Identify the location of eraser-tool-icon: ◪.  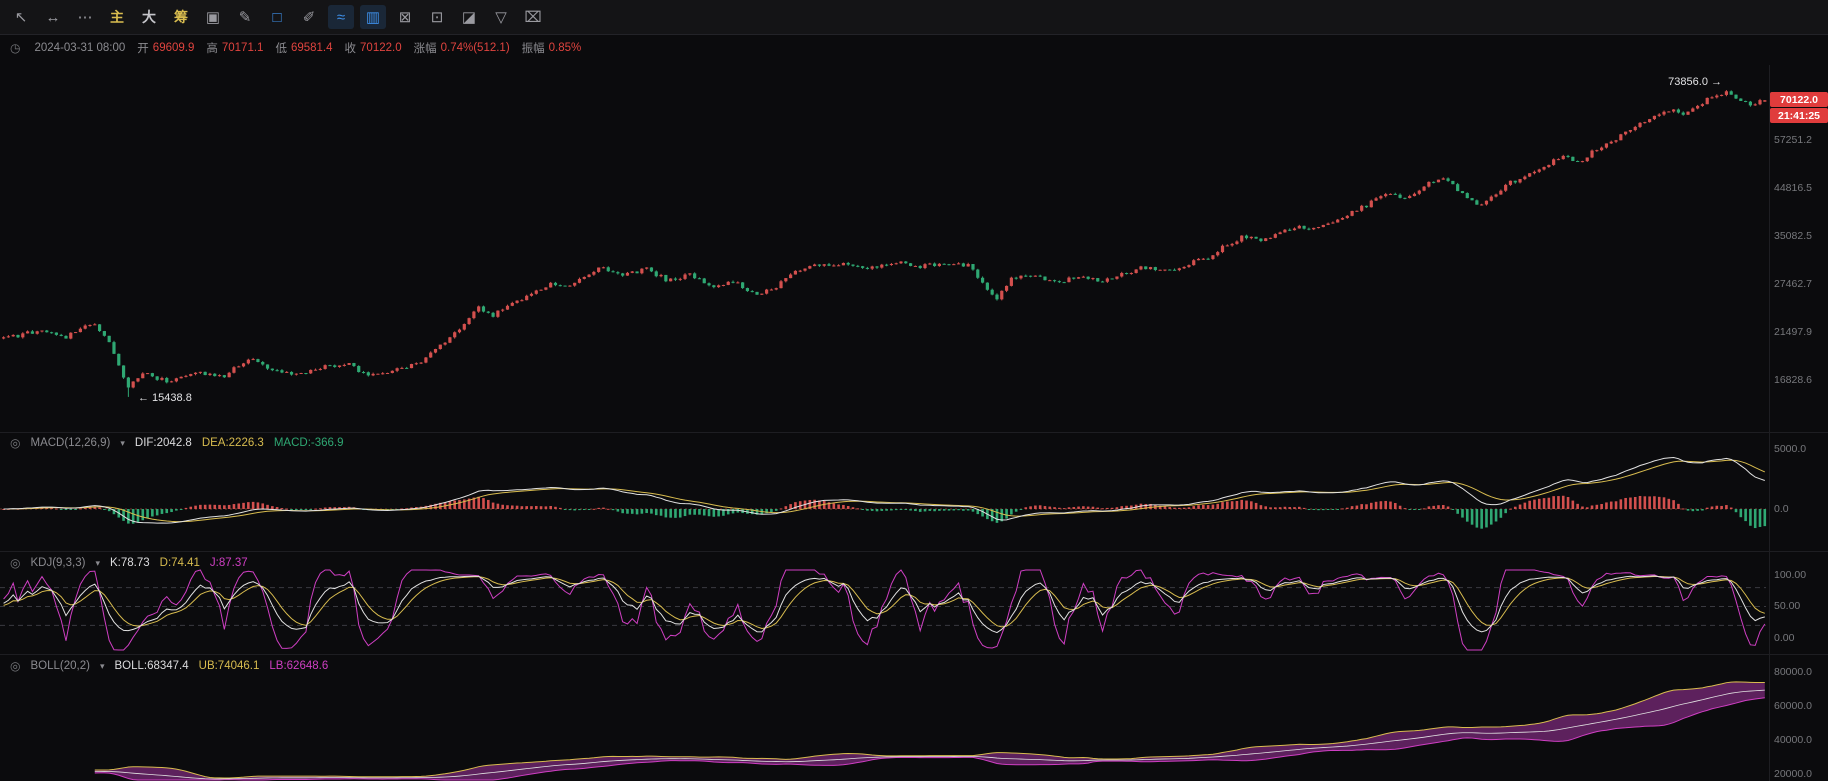
(469, 17).